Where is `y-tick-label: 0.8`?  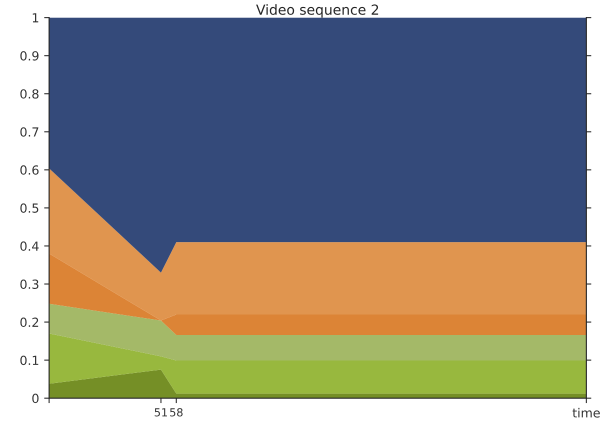
y-tick-label: 0.8 is located at coordinates (29, 94).